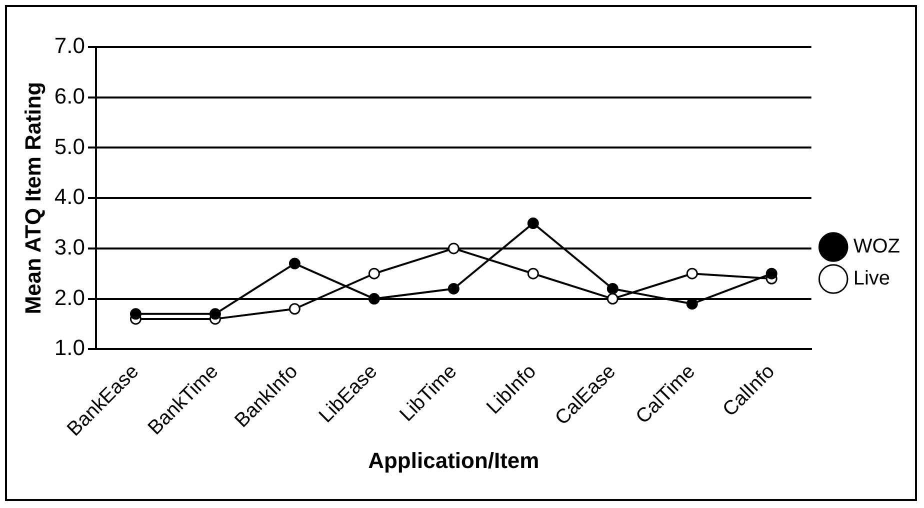  What do you see at coordinates (33, 198) in the screenshot?
I see `y-axis-title: Mean ATQ Item Rating` at bounding box center [33, 198].